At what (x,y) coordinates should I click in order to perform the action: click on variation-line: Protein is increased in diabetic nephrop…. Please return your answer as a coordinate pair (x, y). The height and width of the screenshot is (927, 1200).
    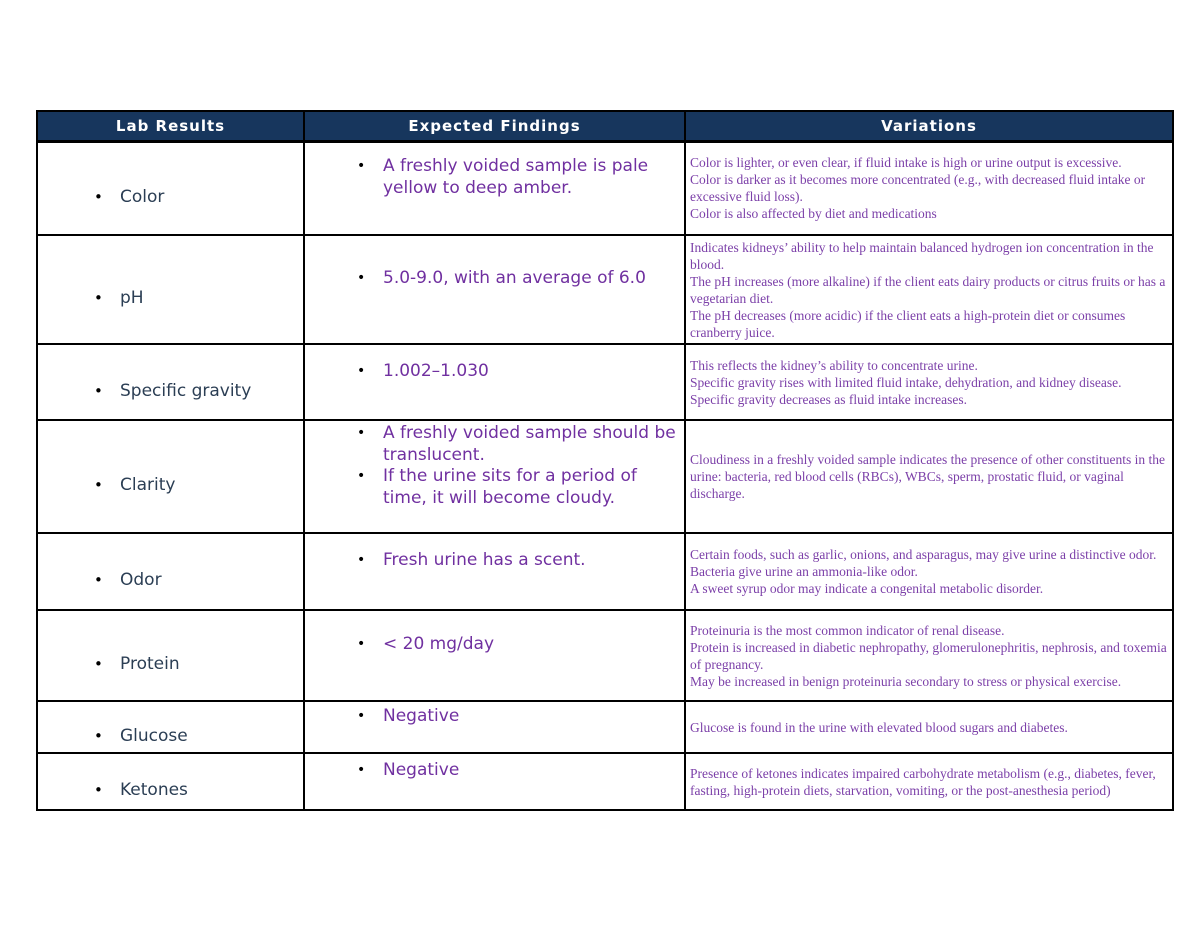
    Looking at the image, I should click on (928, 655).